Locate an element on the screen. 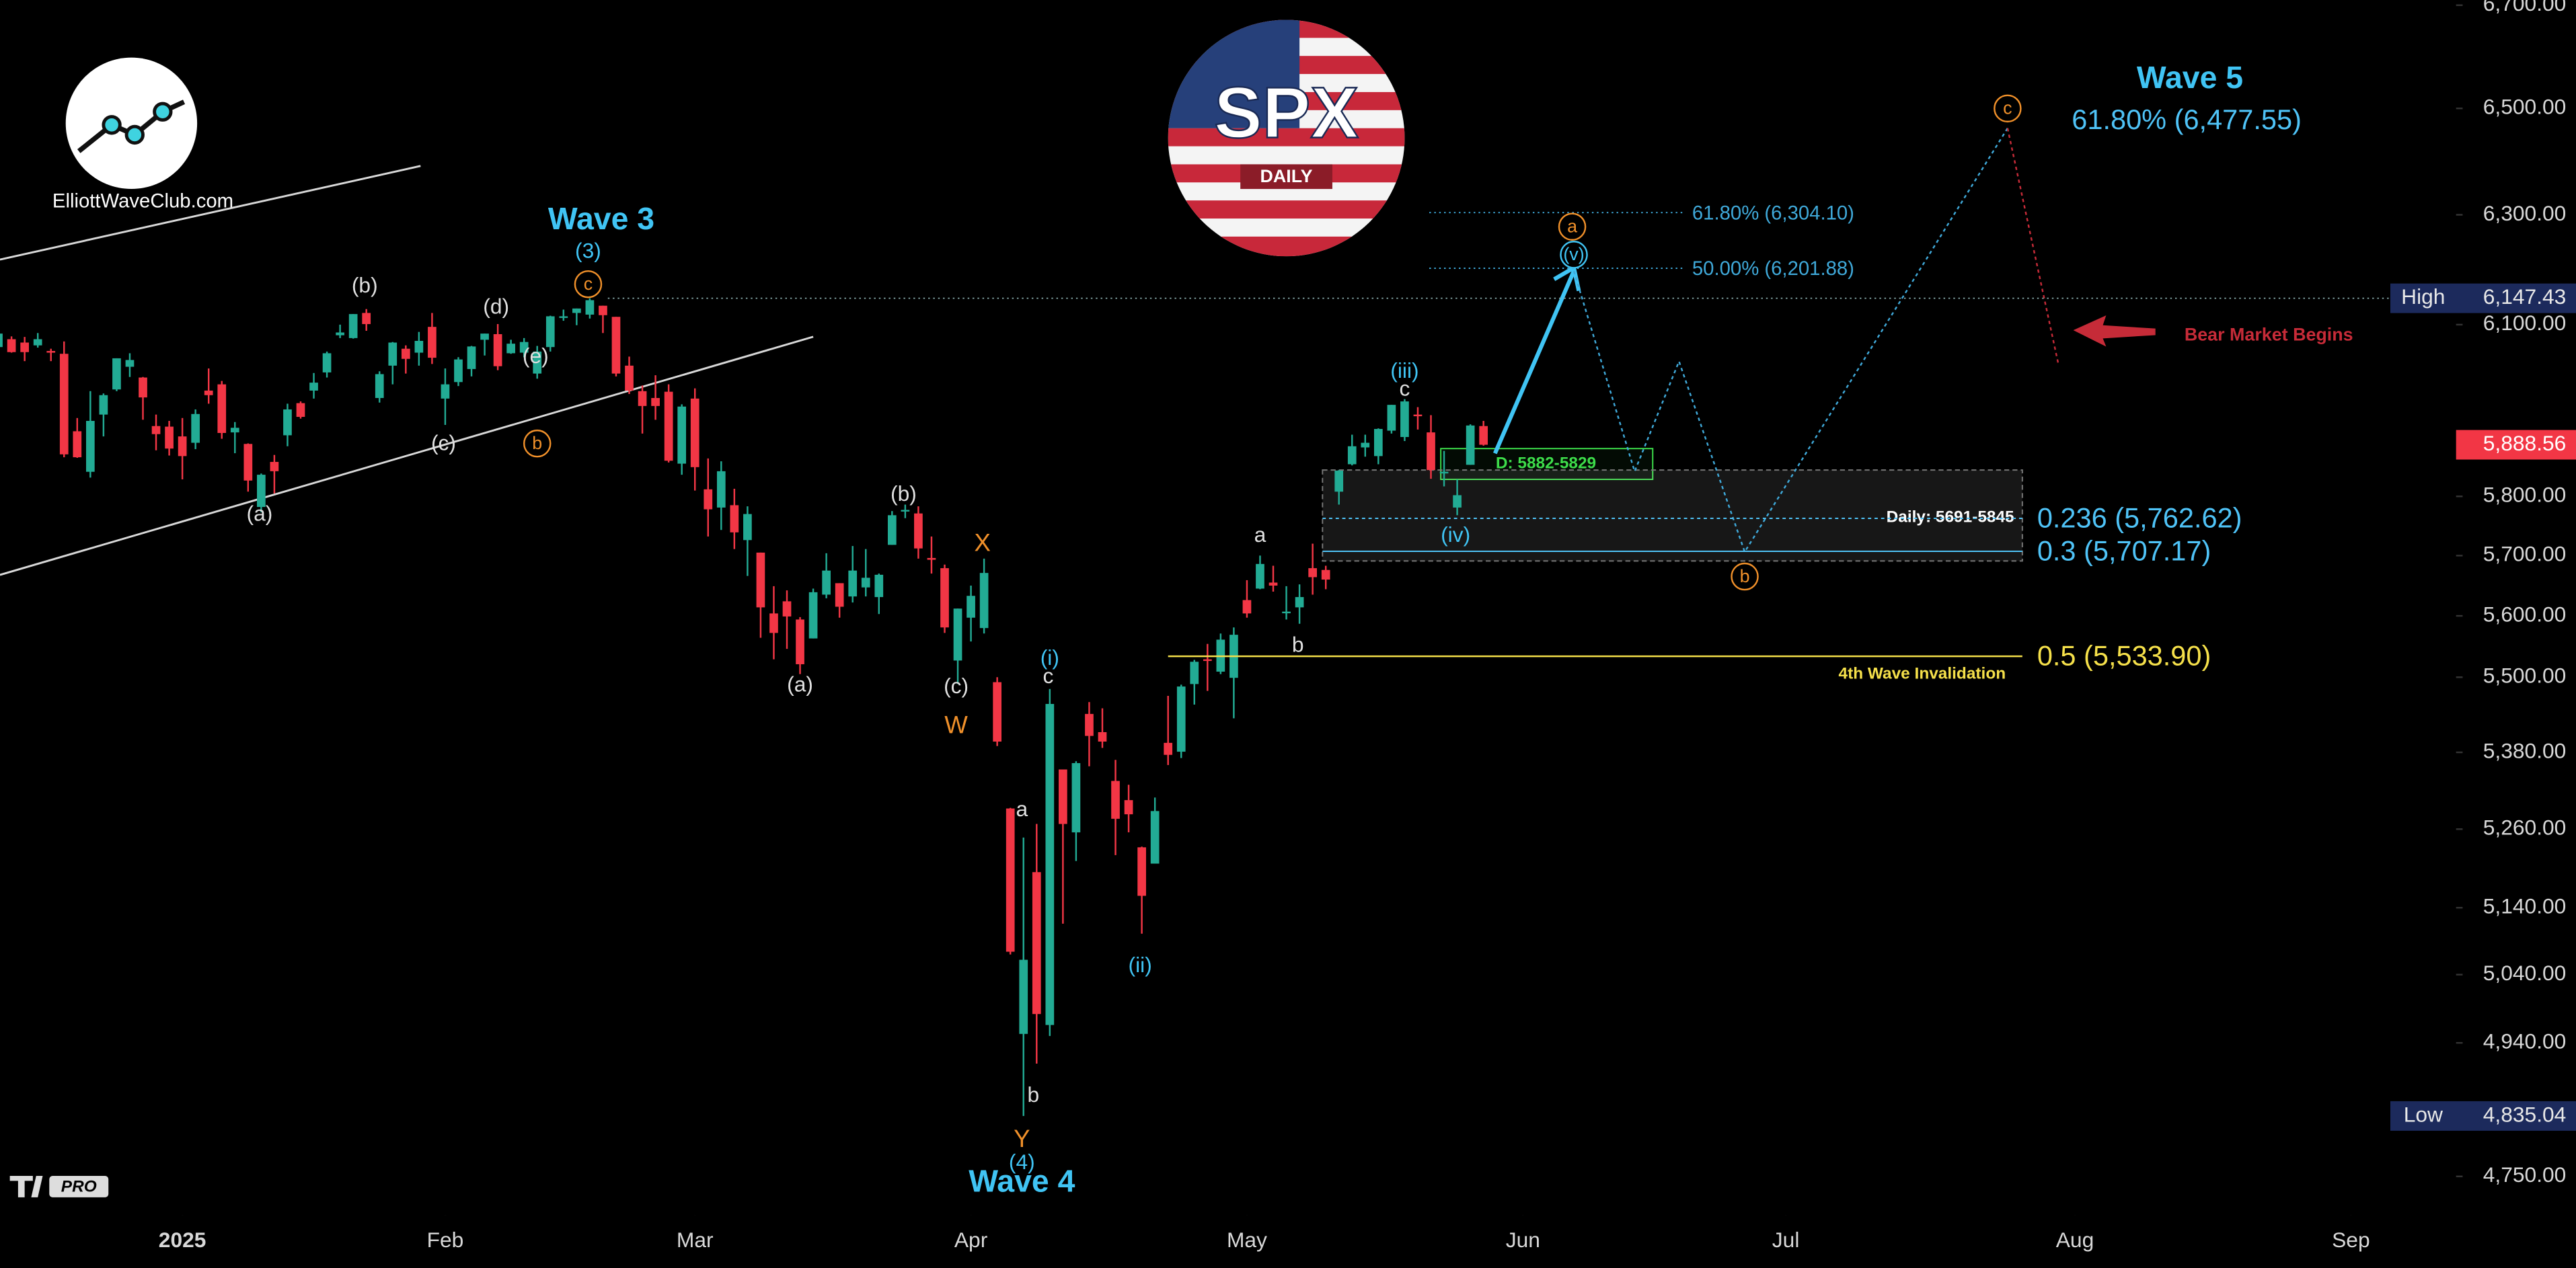 The image size is (2576, 1268). y-tick-label: 5,500.00 is located at coordinates (2525, 676).